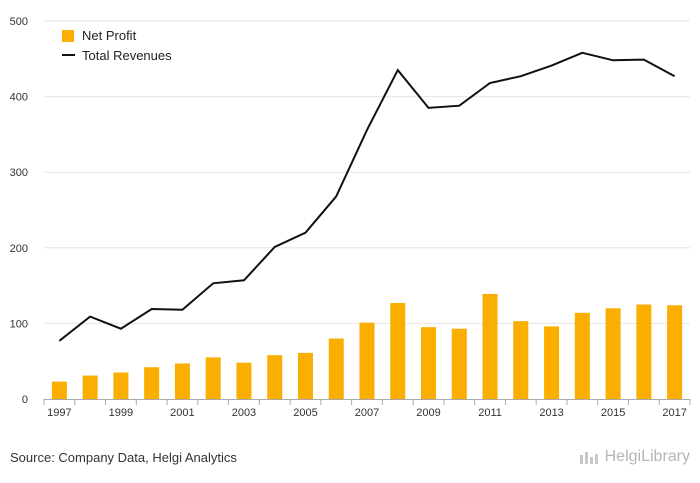 Image resolution: width=700 pixels, height=483 pixels. What do you see at coordinates (121, 385) in the screenshot?
I see `bar-net-profit-1999` at bounding box center [121, 385].